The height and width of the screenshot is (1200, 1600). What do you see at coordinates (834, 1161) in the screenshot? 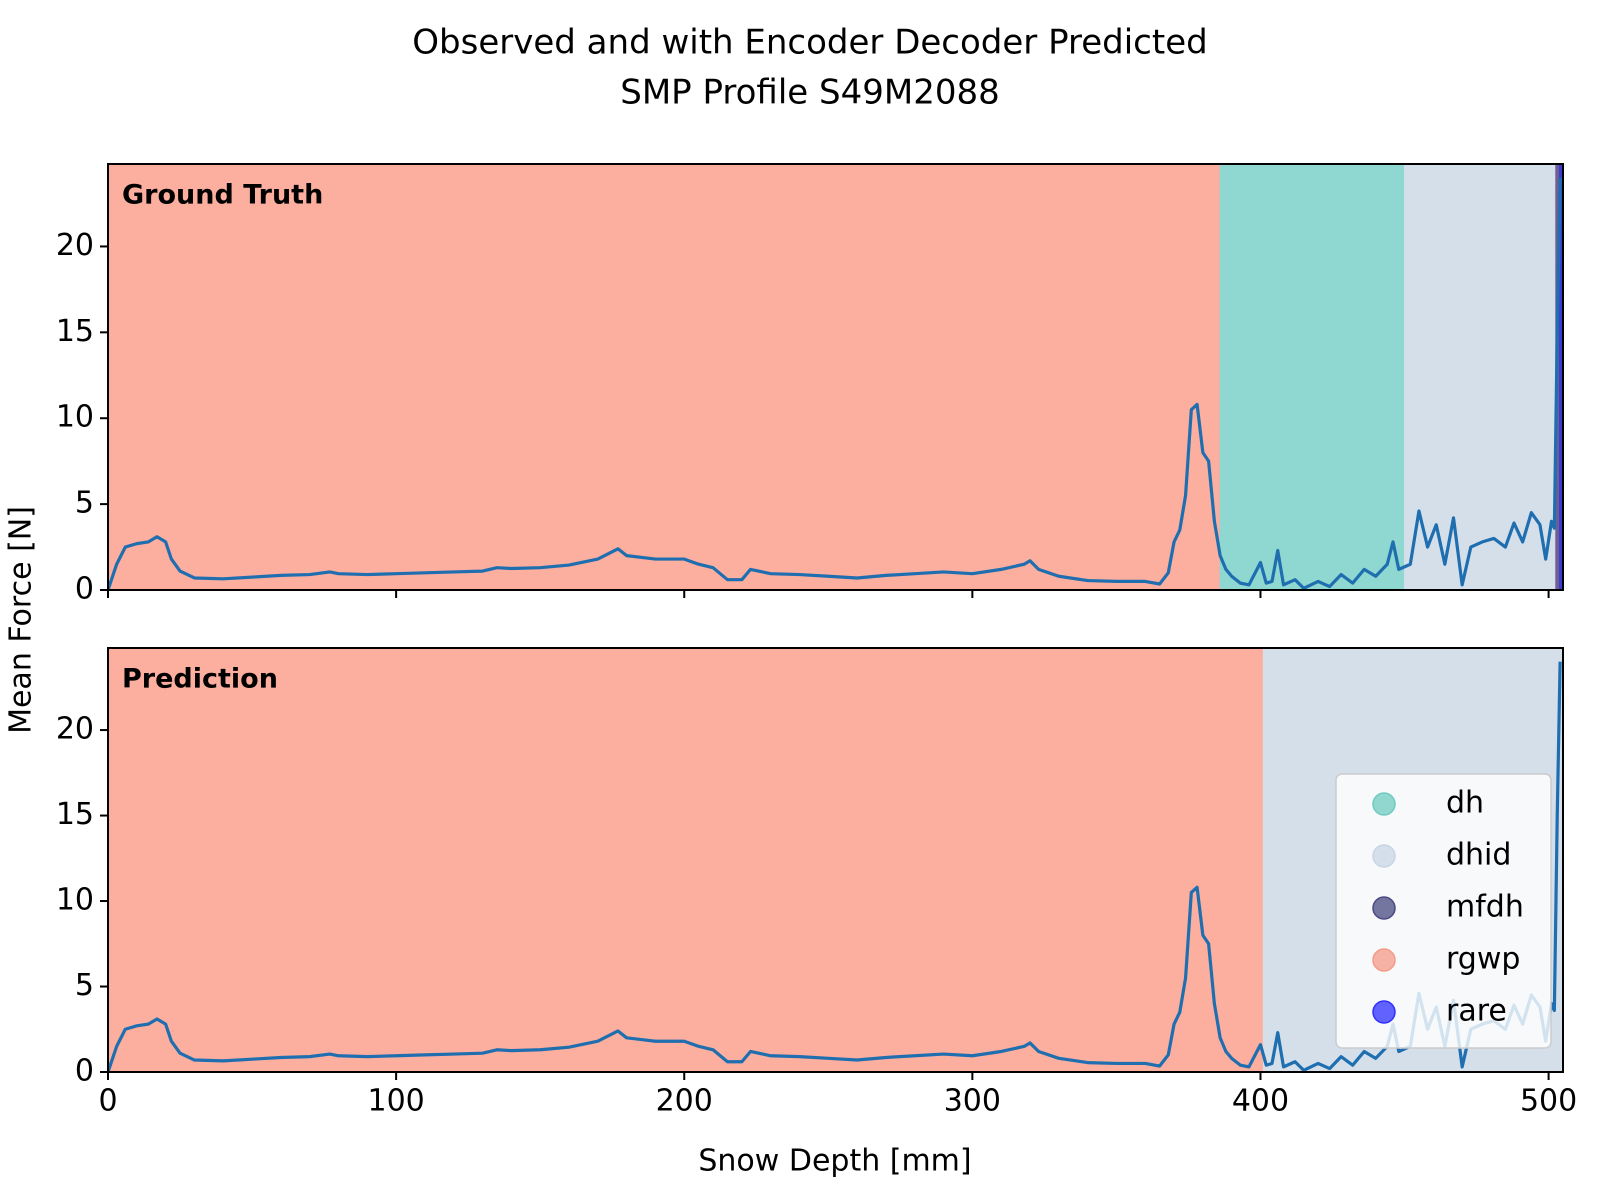
I see `x-axis-label: Snow Depth [mm]` at bounding box center [834, 1161].